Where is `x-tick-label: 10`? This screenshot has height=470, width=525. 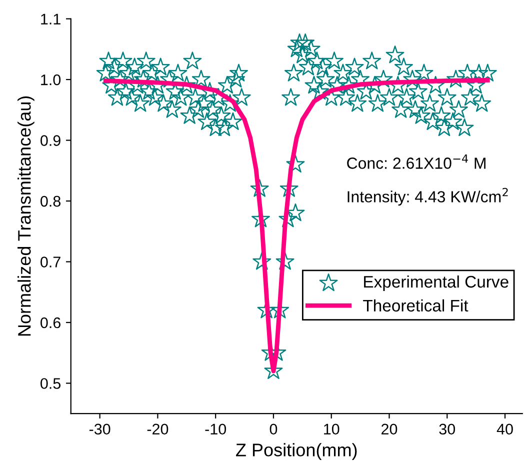
x-tick-label: 10 is located at coordinates (332, 429).